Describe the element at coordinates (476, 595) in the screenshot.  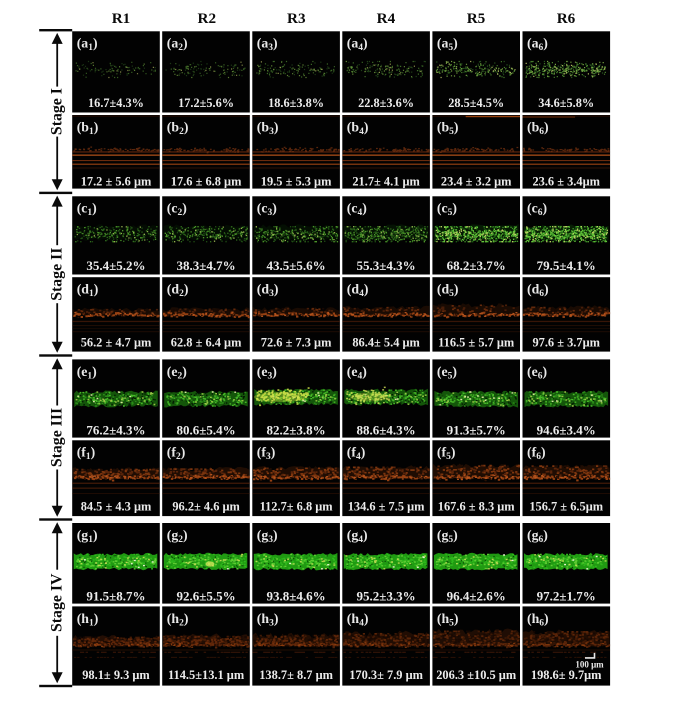
I see `svg-text: 96.4±2.6%` at that location.